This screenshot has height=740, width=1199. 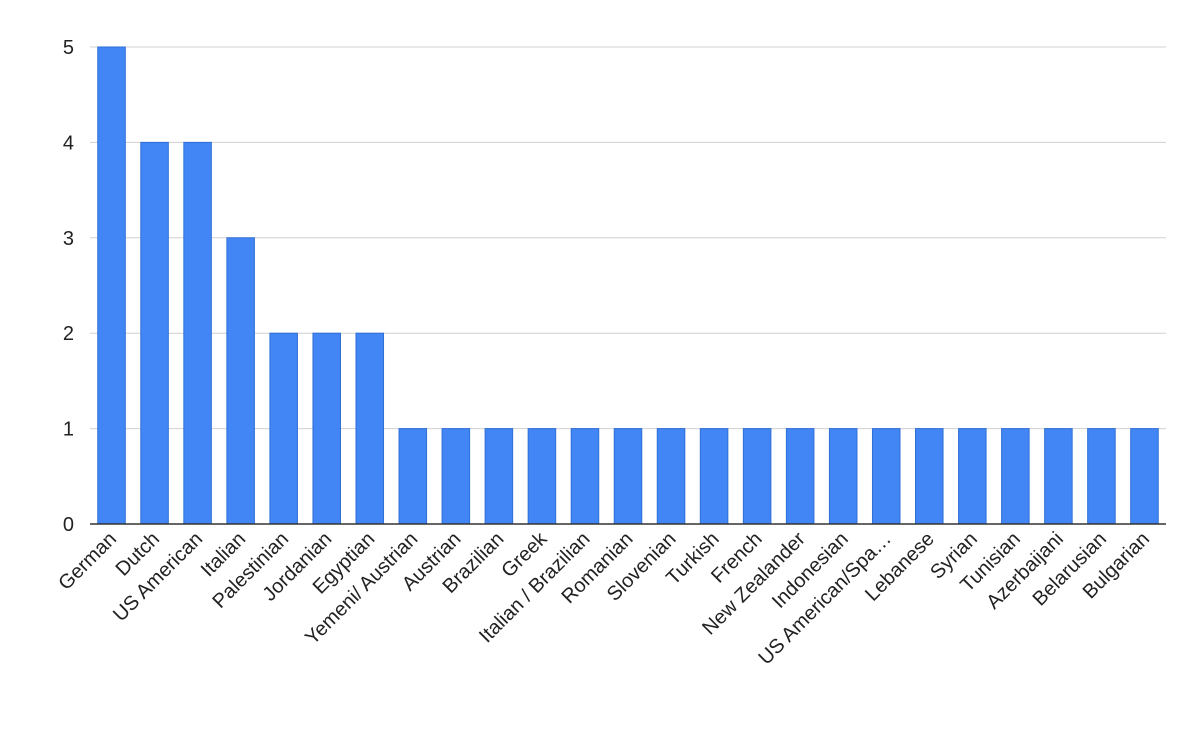 I want to click on x-tick-label: German, so click(x=87, y=561).